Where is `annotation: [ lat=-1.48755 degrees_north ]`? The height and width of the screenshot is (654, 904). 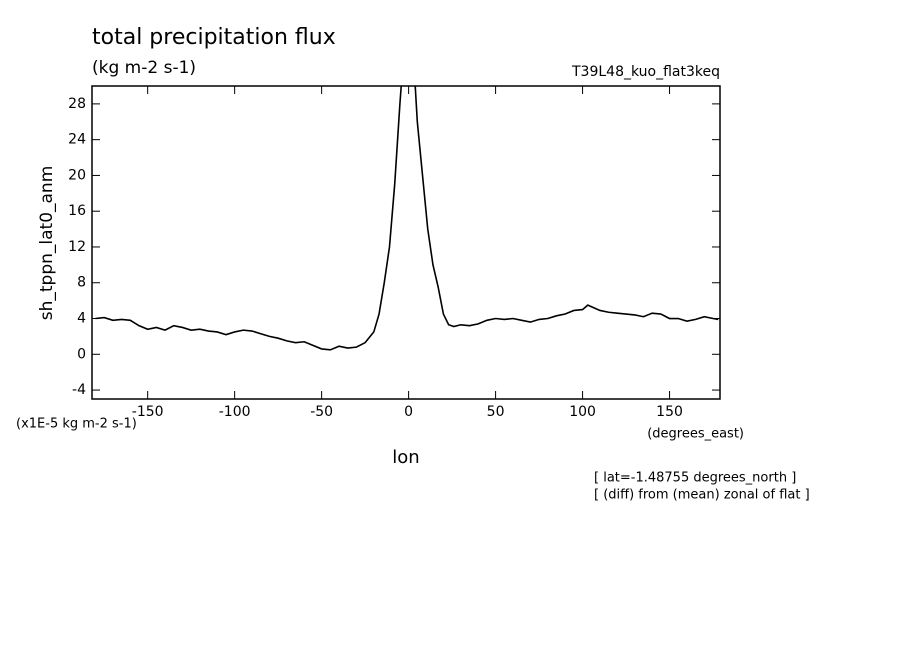
annotation: [ lat=-1.48755 degrees_north ] is located at coordinates (695, 478).